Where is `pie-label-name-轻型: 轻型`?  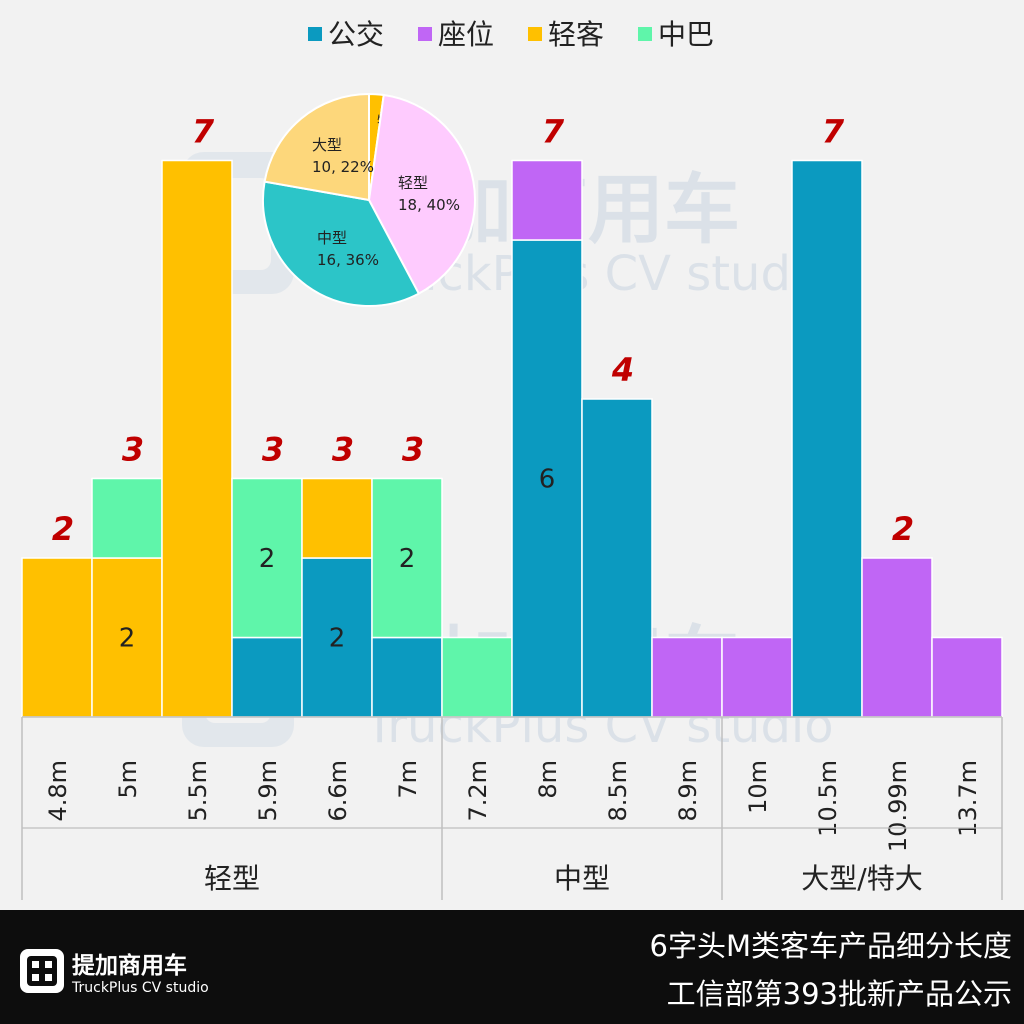
pie-label-name-轻型: 轻型 is located at coordinates (413, 183).